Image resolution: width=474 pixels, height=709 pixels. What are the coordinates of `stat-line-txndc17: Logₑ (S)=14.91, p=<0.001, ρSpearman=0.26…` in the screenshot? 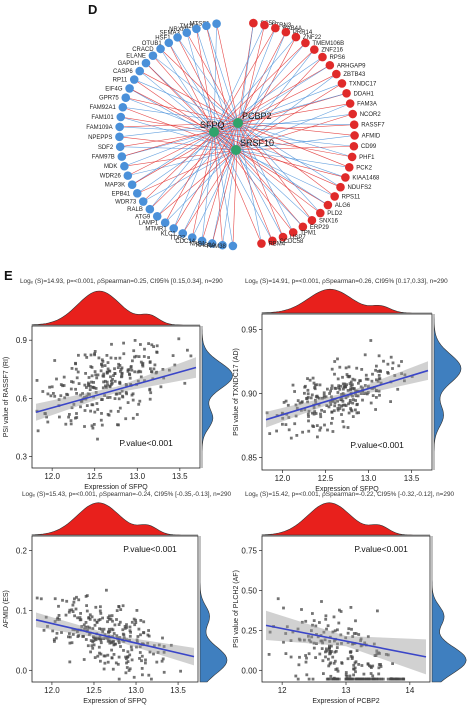 It's located at (346, 281).